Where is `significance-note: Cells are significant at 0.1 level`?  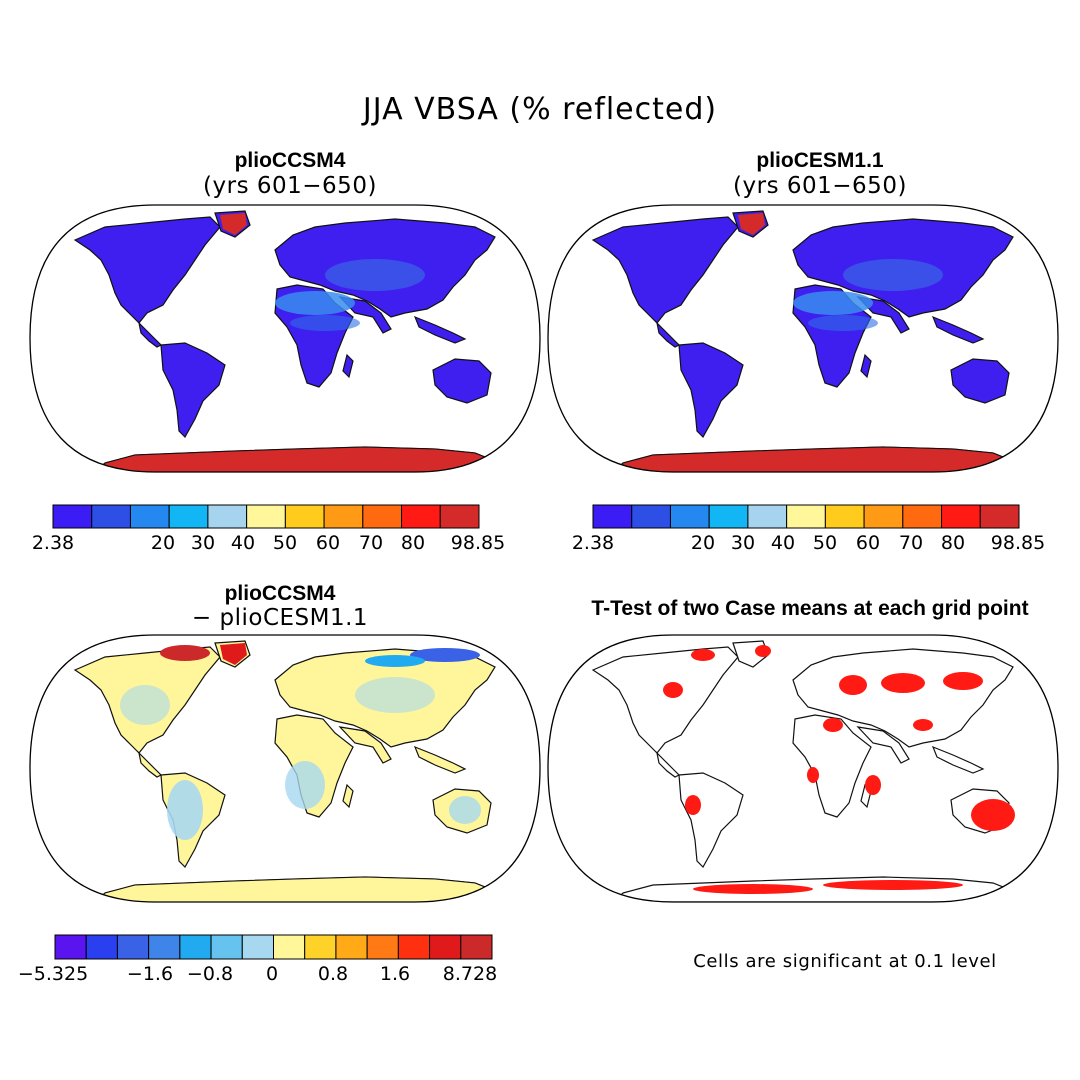
significance-note: Cells are significant at 0.1 level is located at coordinates (845, 961).